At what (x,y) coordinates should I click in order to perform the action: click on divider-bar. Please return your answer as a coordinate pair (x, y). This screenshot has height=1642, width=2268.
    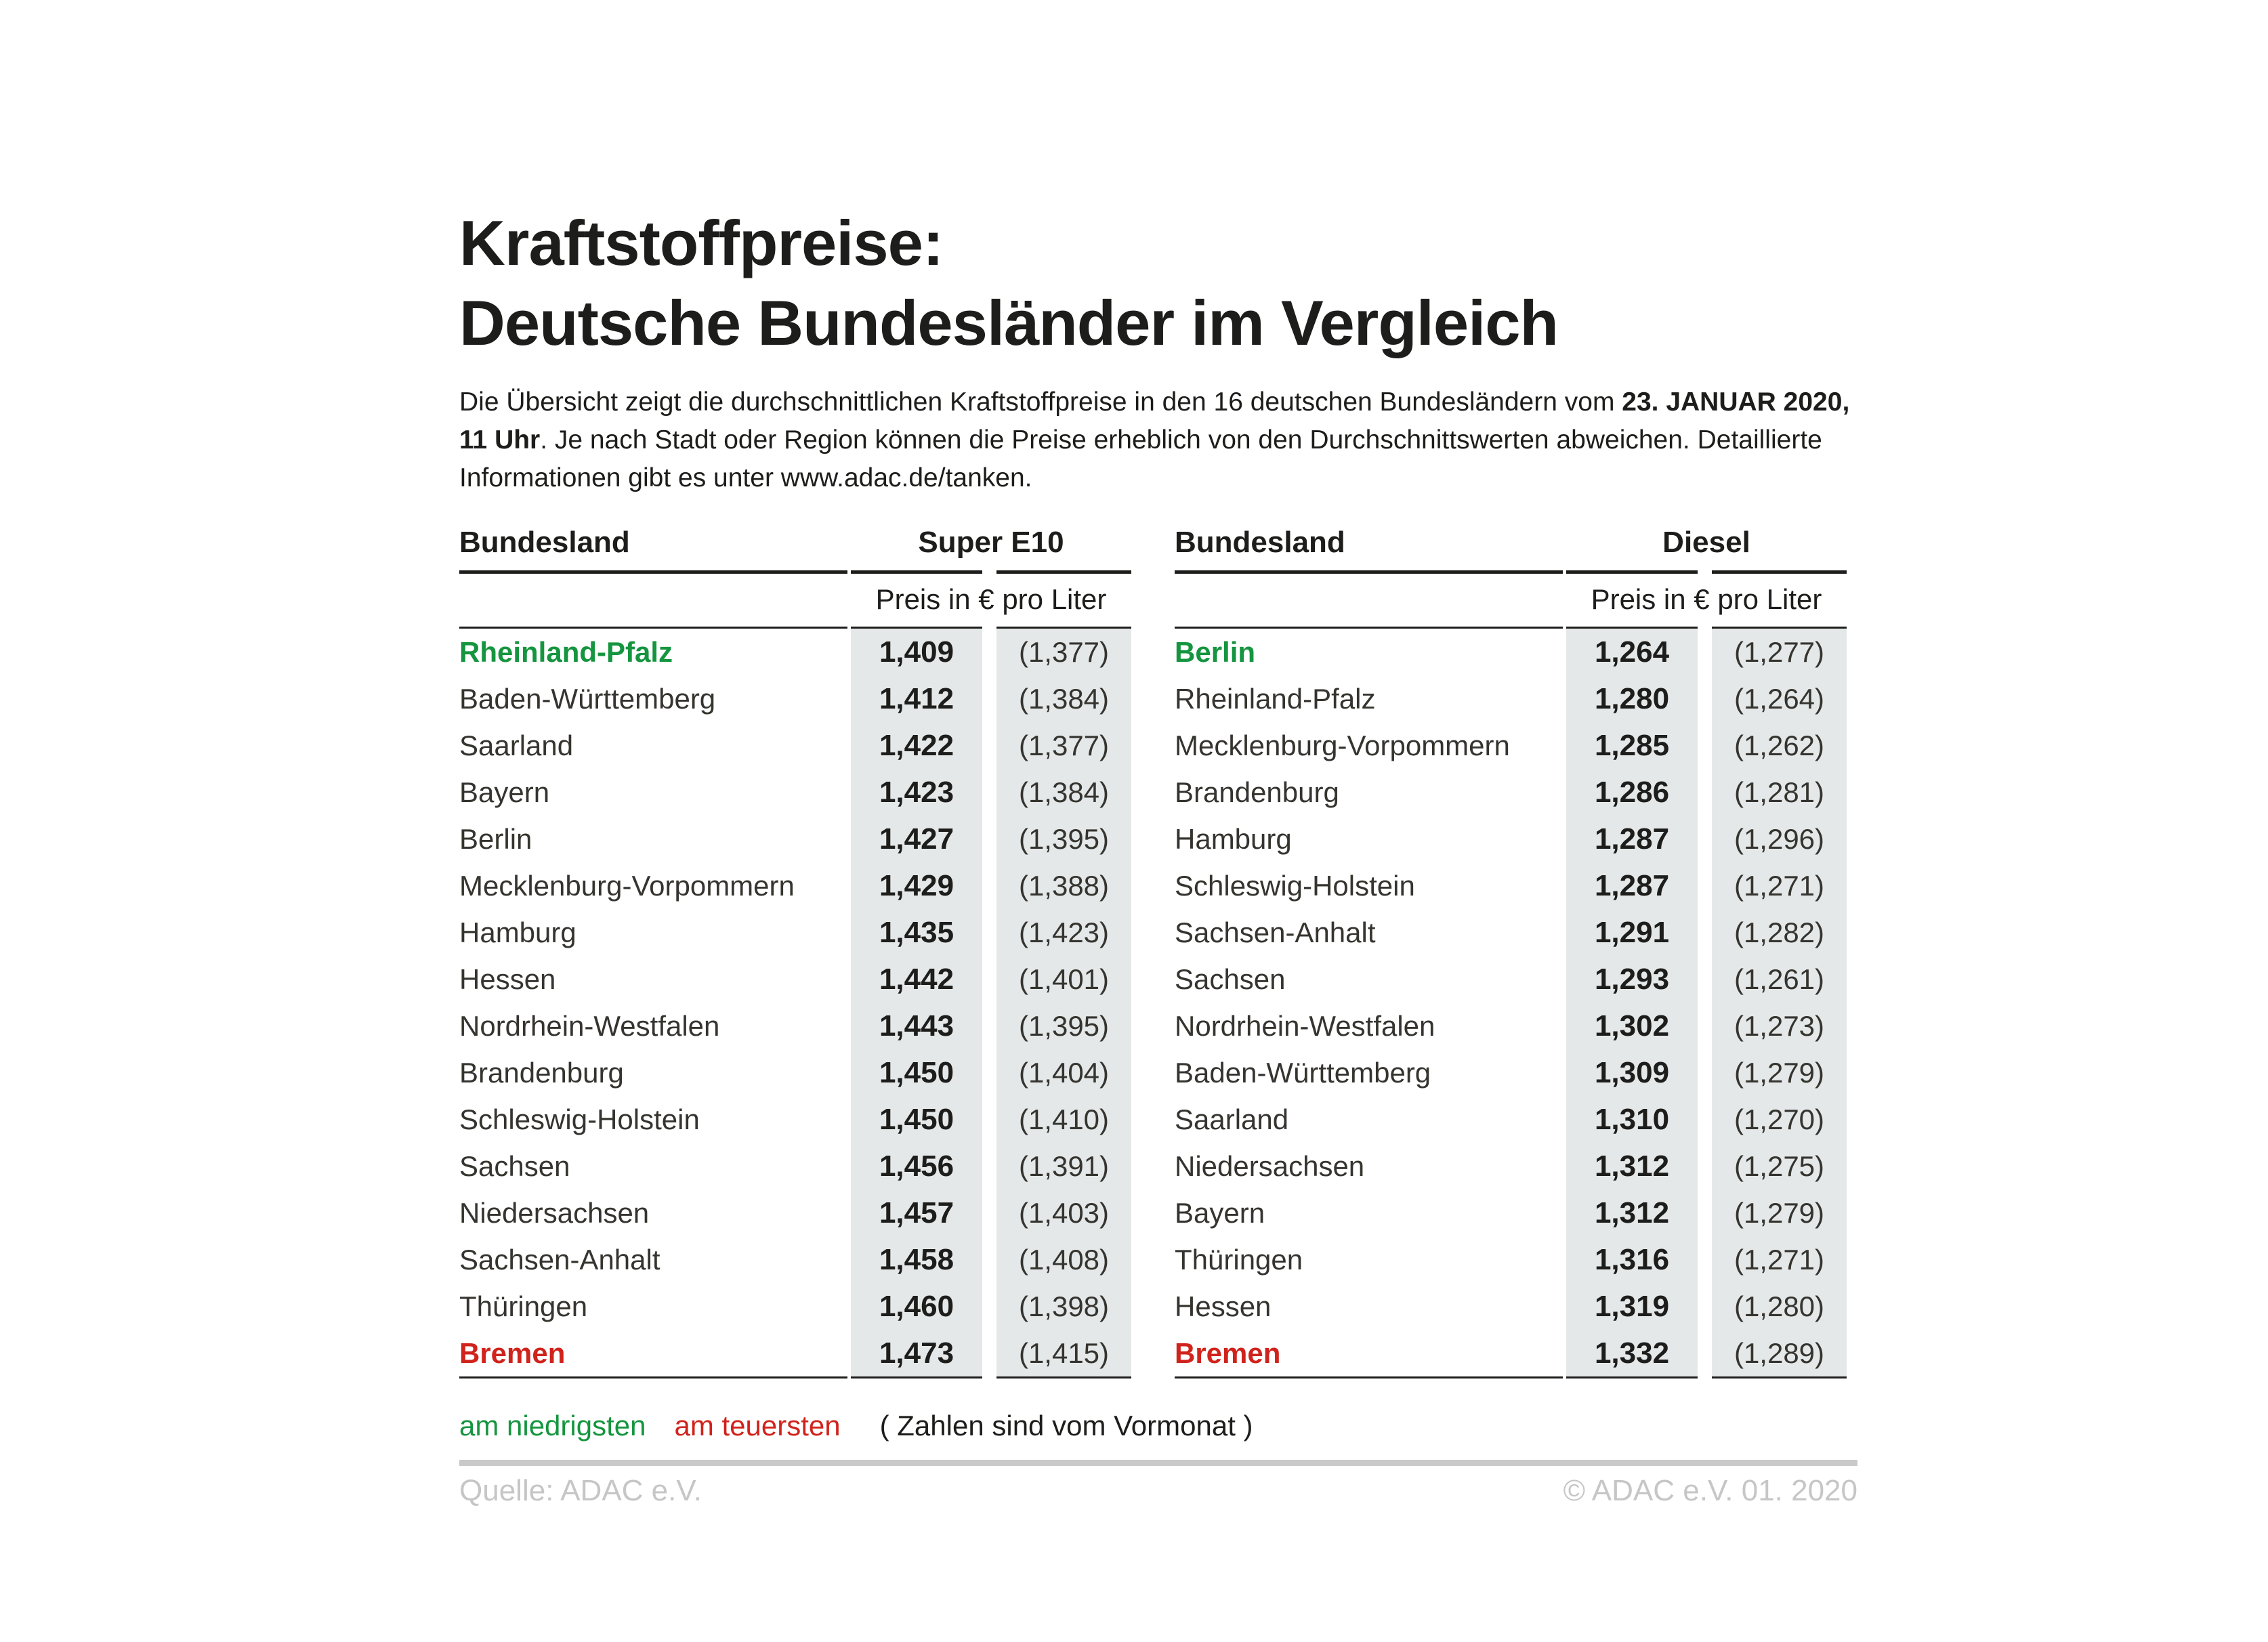
    Looking at the image, I should click on (1158, 1463).